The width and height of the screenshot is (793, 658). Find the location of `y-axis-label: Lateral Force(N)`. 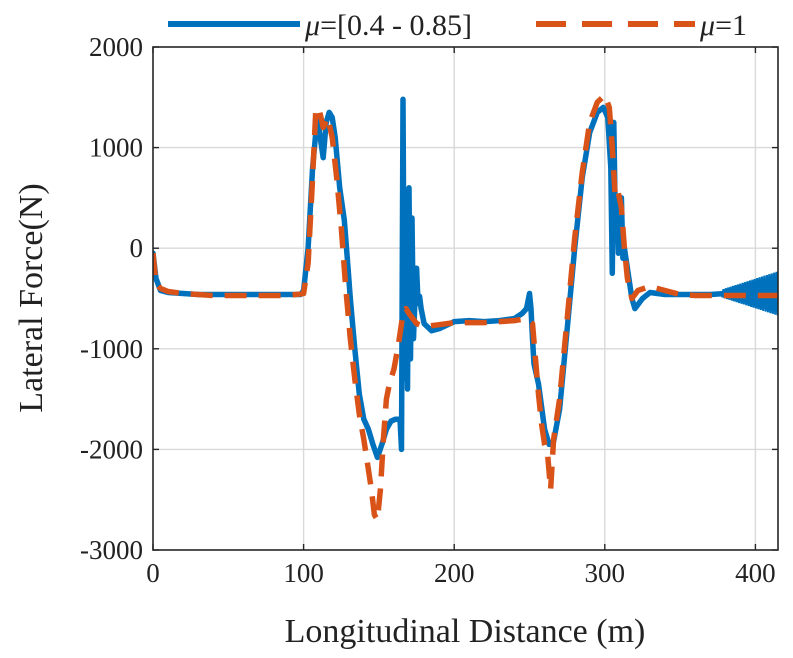

y-axis-label: Lateral Force(N) is located at coordinates (31, 297).